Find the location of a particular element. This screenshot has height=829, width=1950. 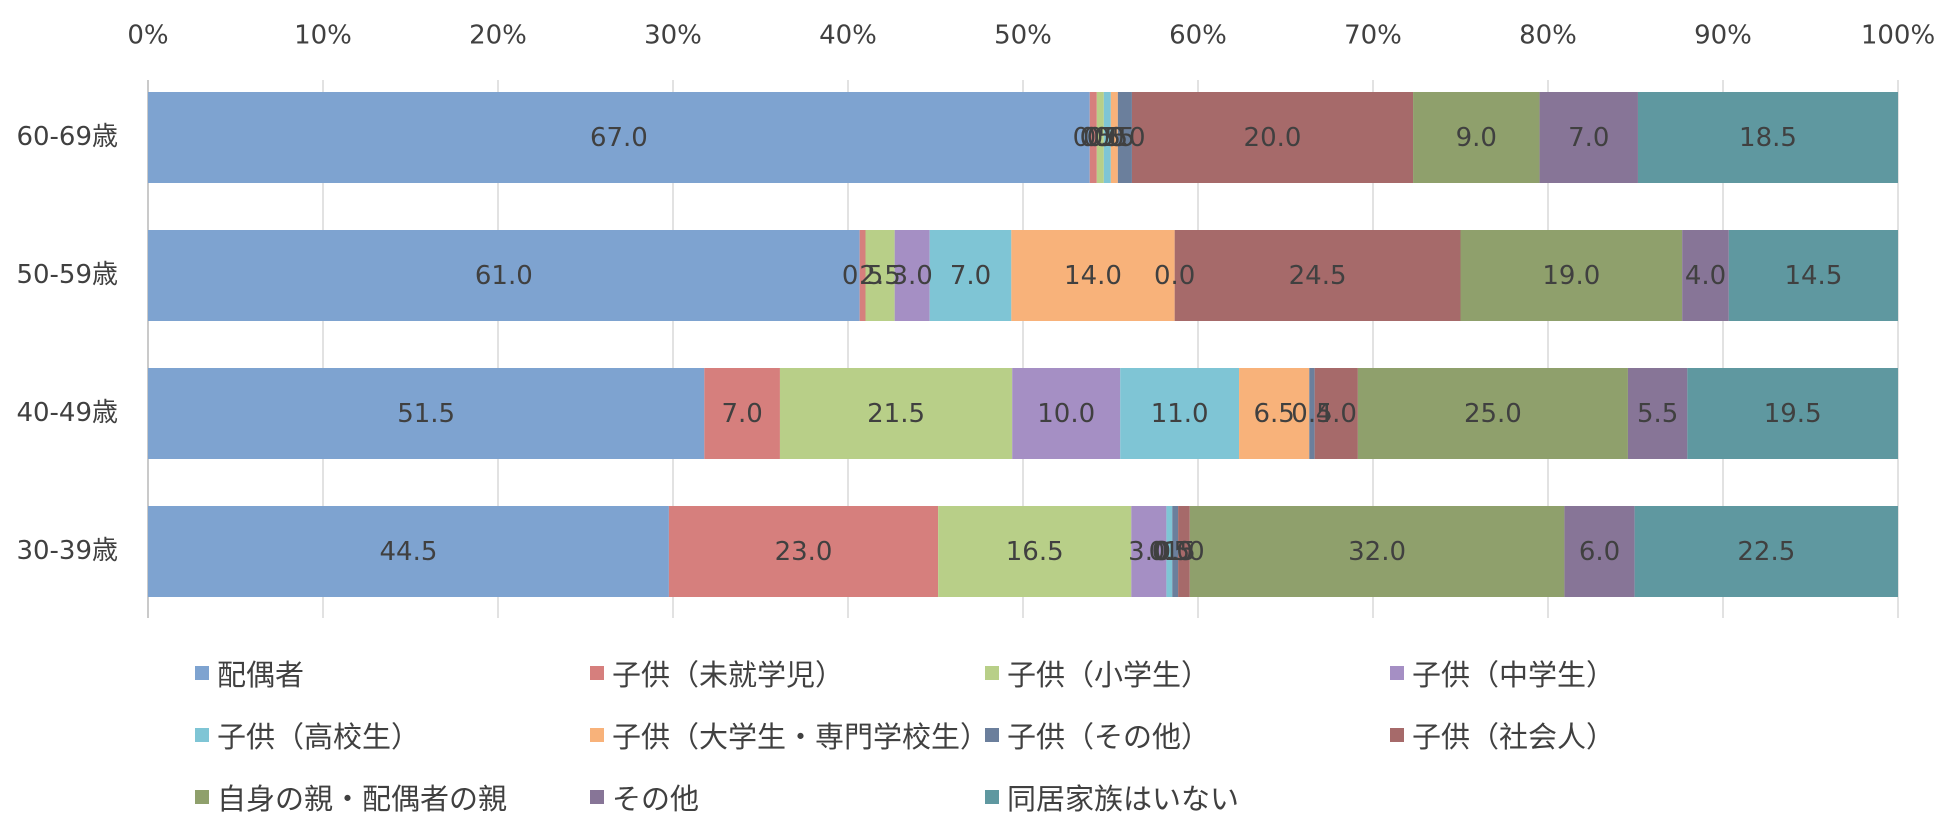

data-label: 10.0 is located at coordinates (1066, 414).